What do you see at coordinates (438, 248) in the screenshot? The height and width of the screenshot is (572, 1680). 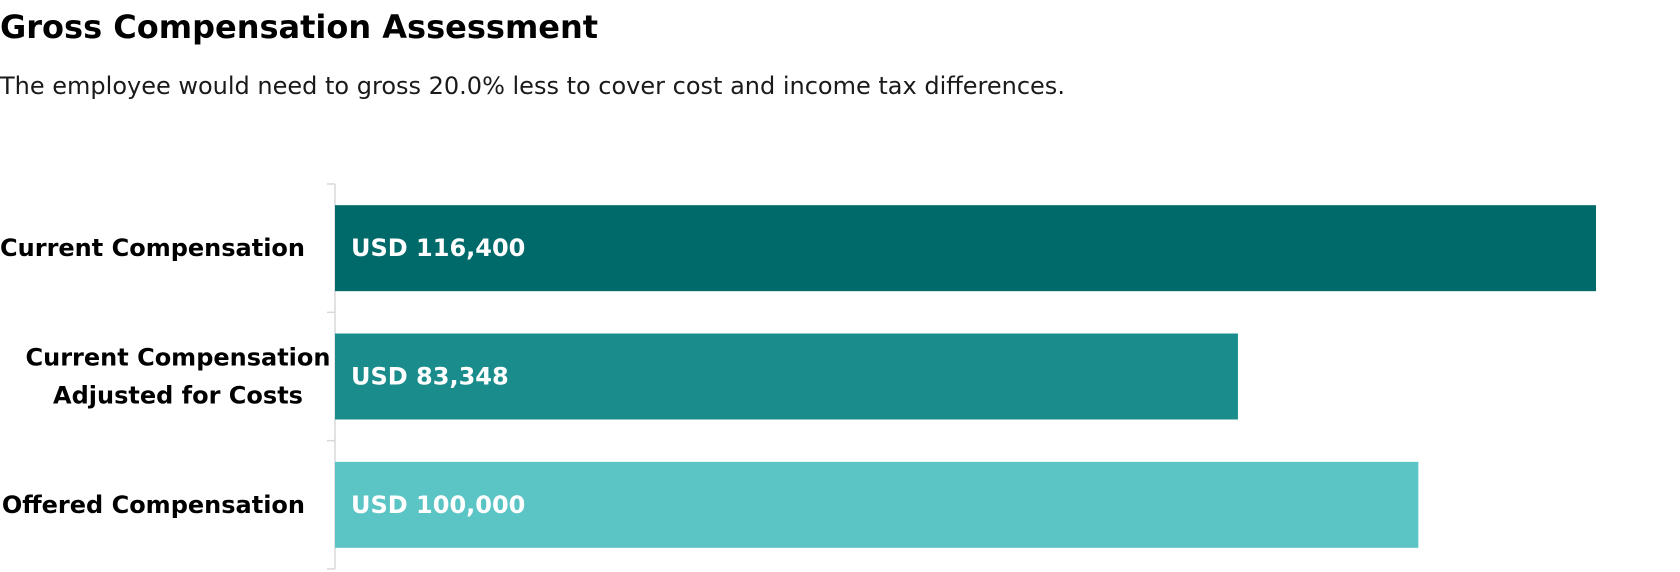 I see `bar-data-label: USD 116,400` at bounding box center [438, 248].